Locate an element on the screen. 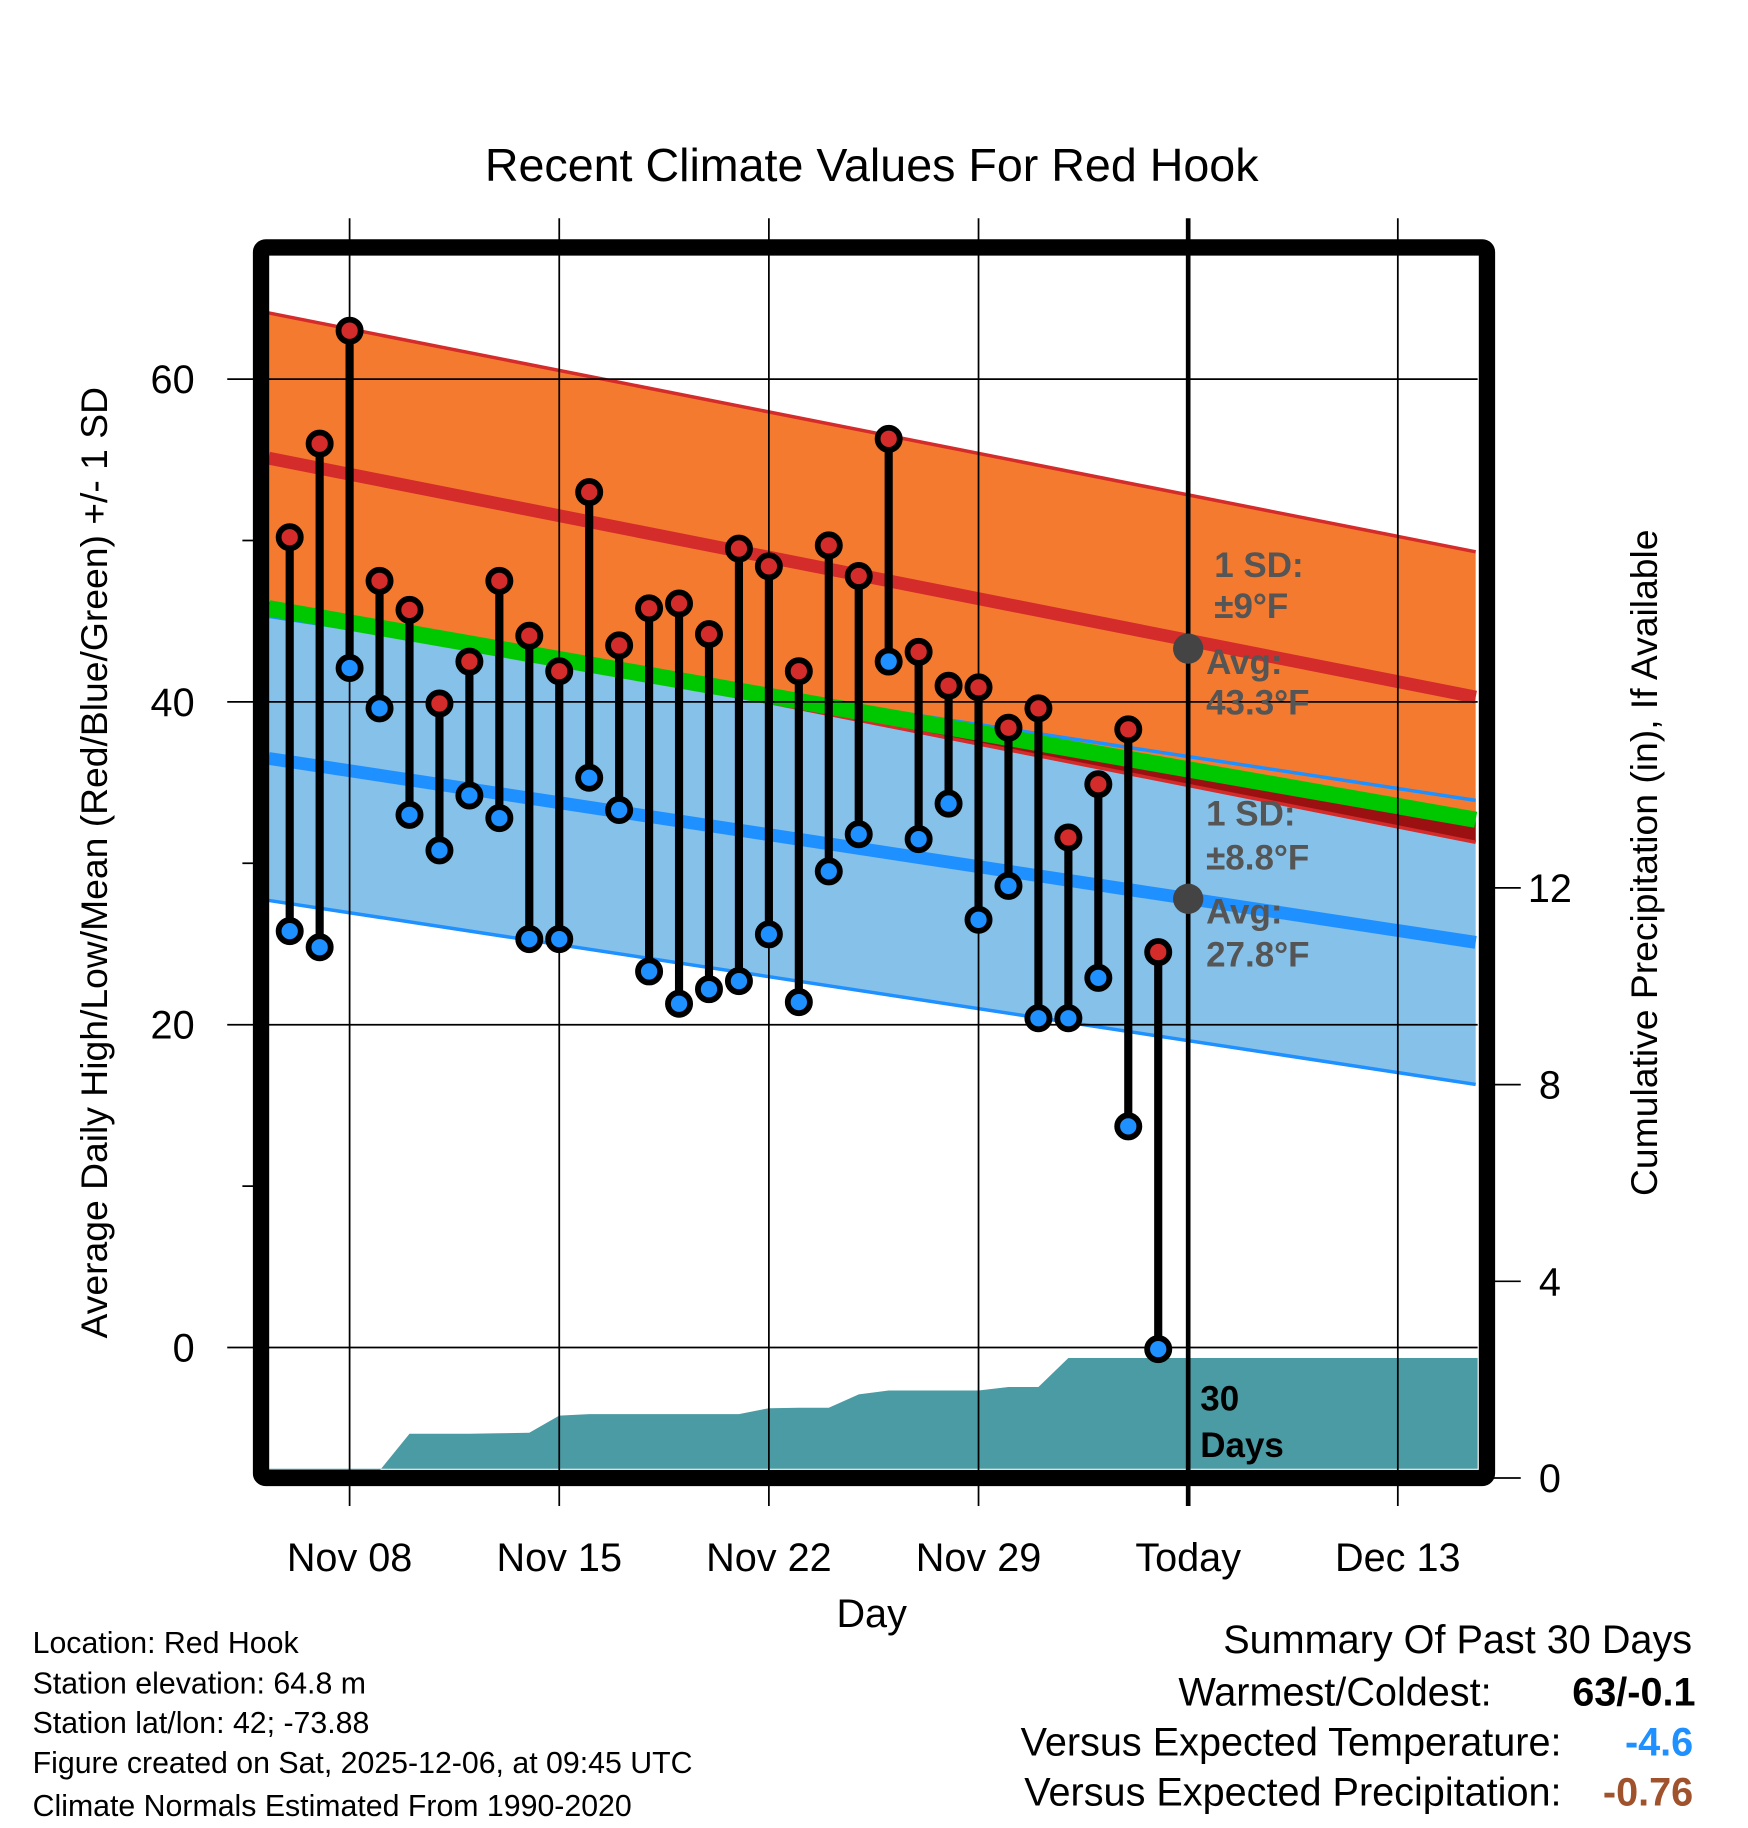 Image resolution: width=1748 pixels, height=1828 pixels. normals-text: Climate Normals Estimated From 1990-2020 is located at coordinates (332, 1806).